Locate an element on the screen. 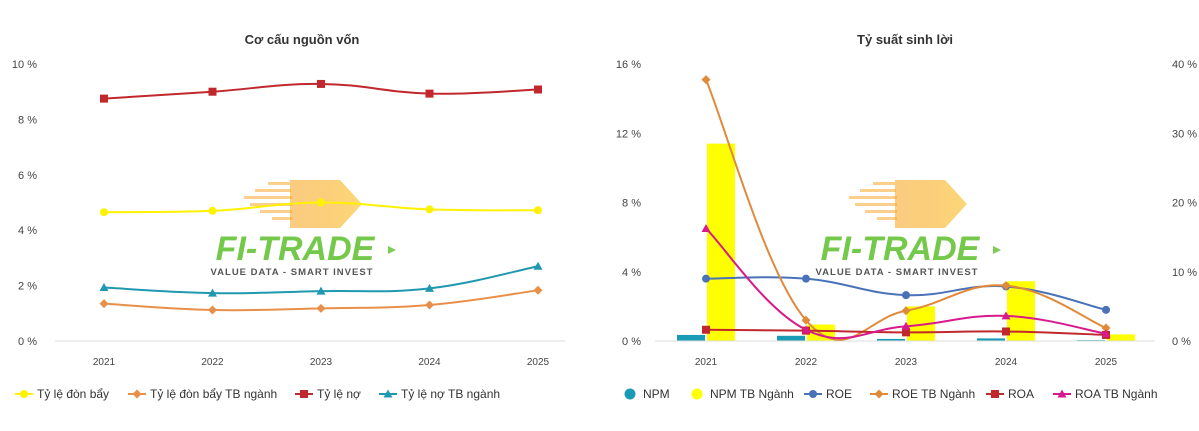 The image size is (1199, 431). y-tick-label: 10 % is located at coordinates (24, 65).